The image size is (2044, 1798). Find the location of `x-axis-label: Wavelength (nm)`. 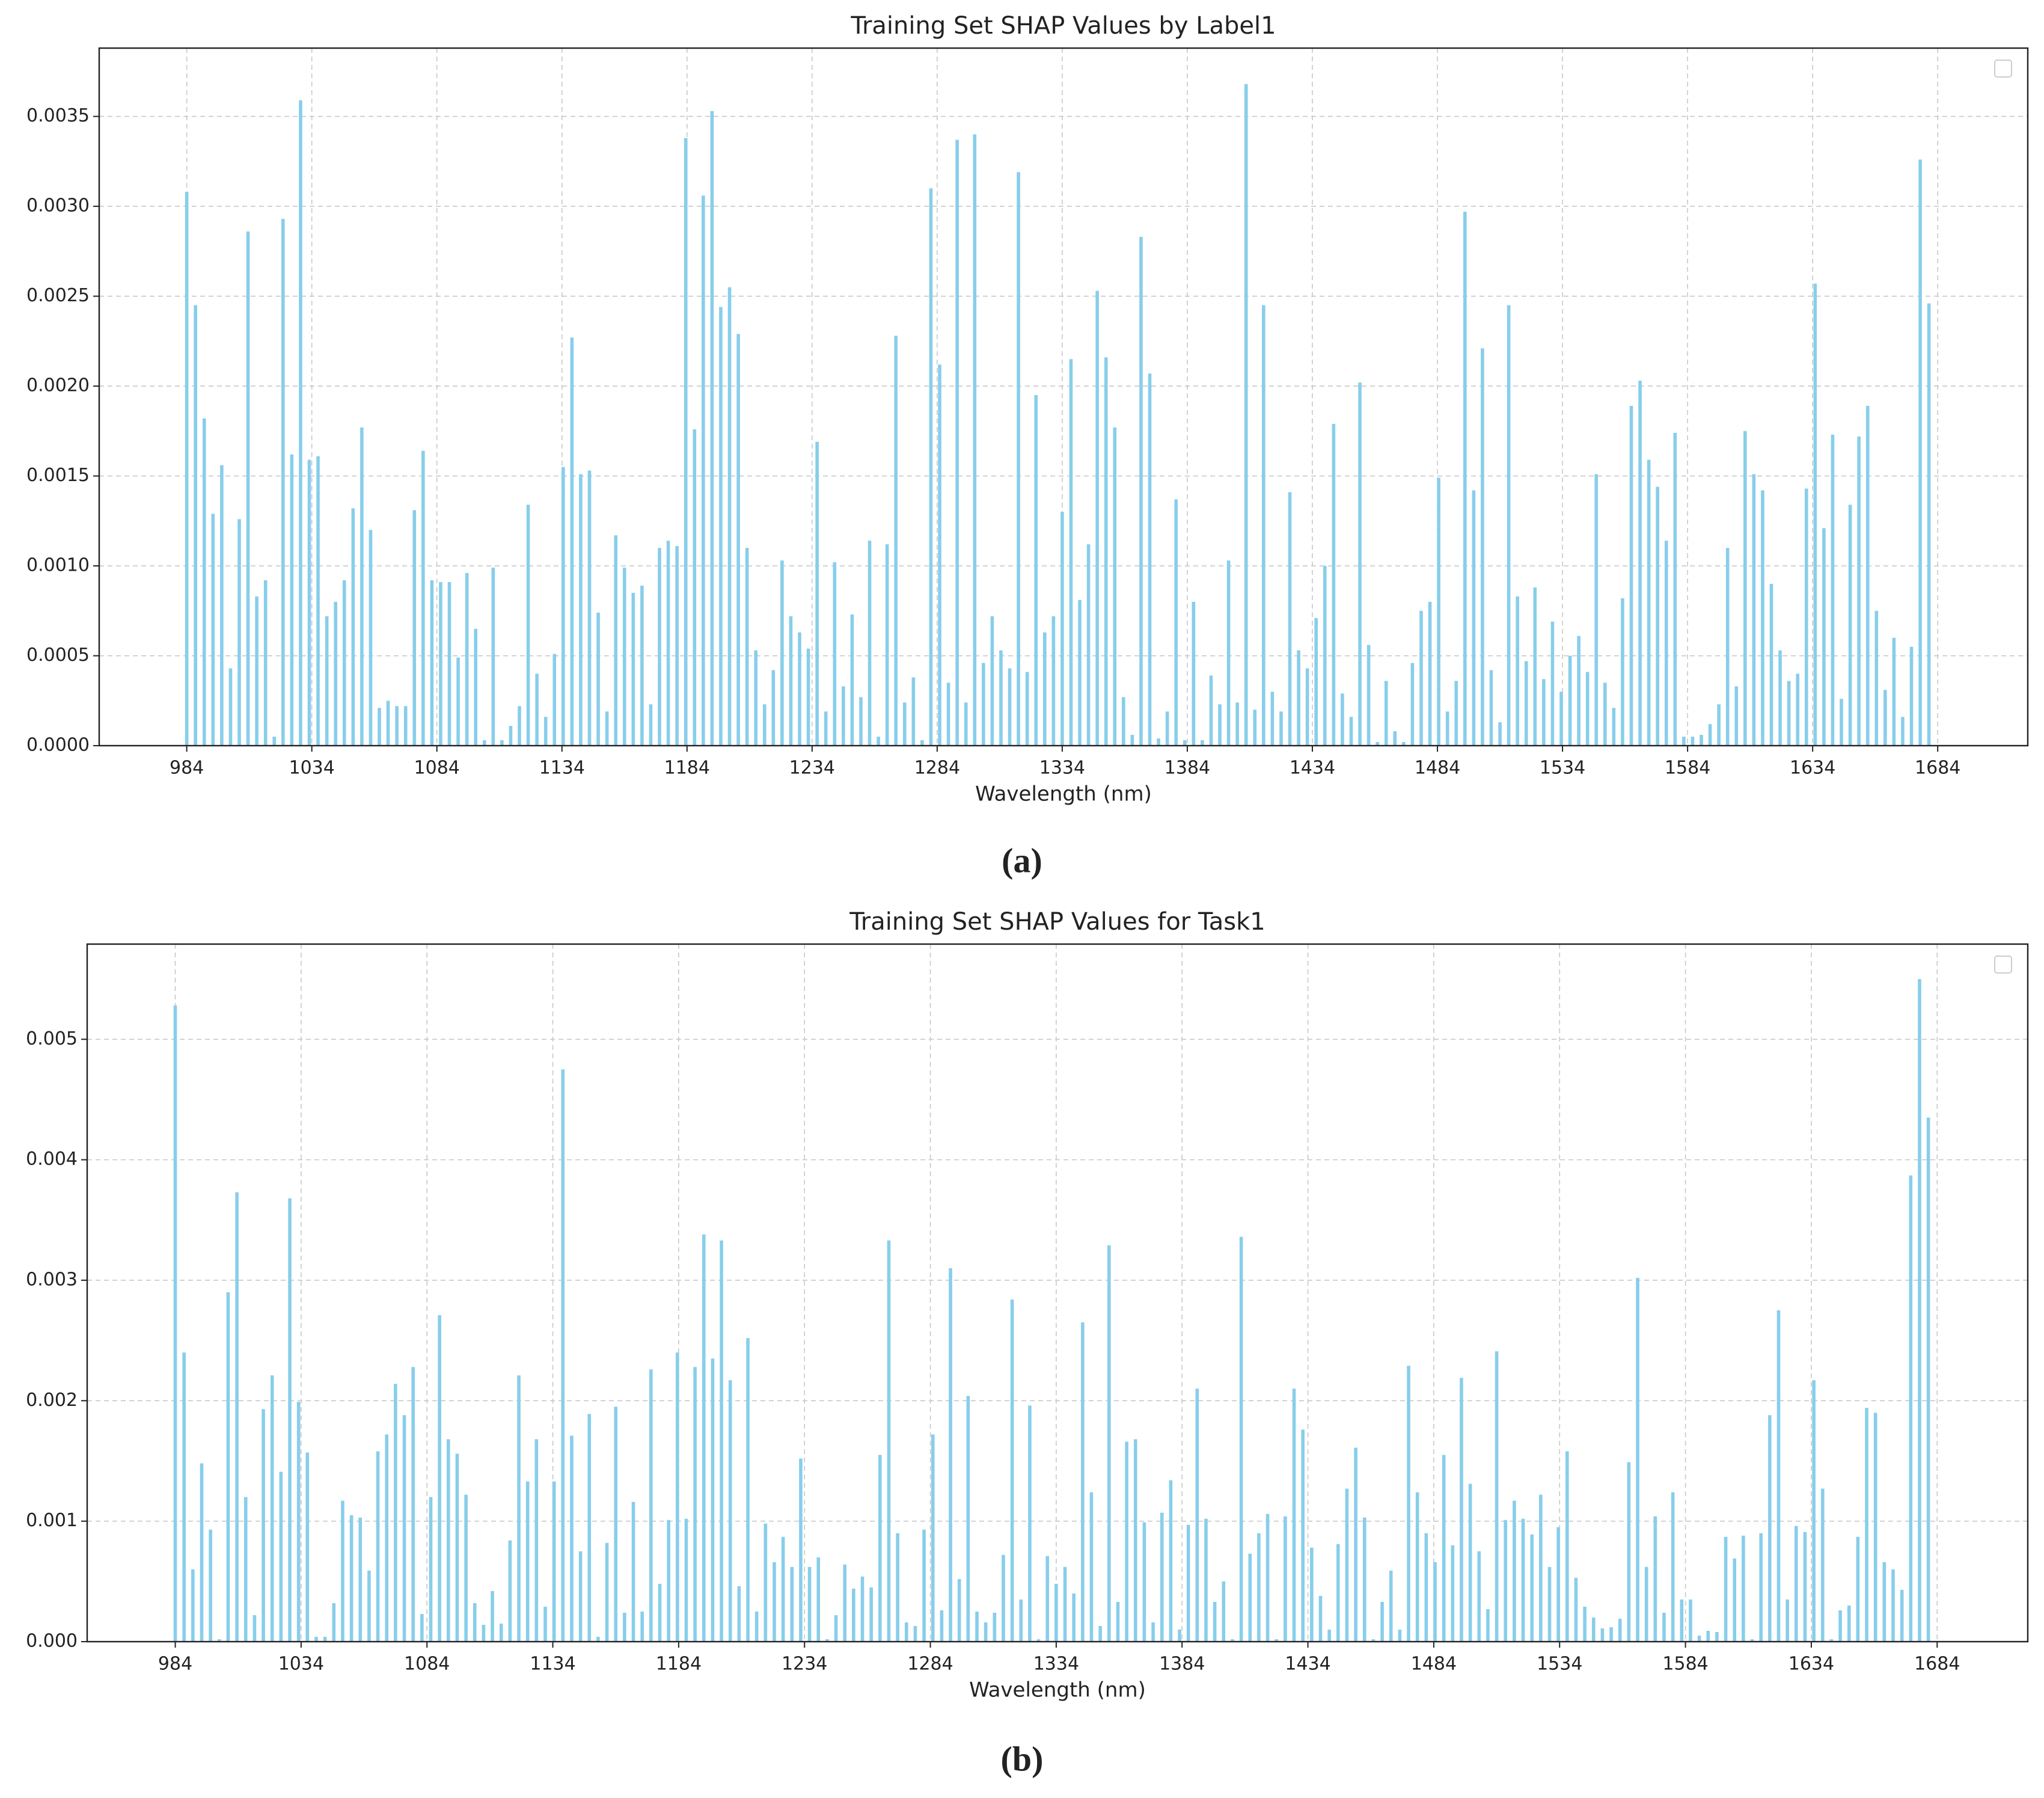

x-axis-label: Wavelength (nm) is located at coordinates (1063, 794).